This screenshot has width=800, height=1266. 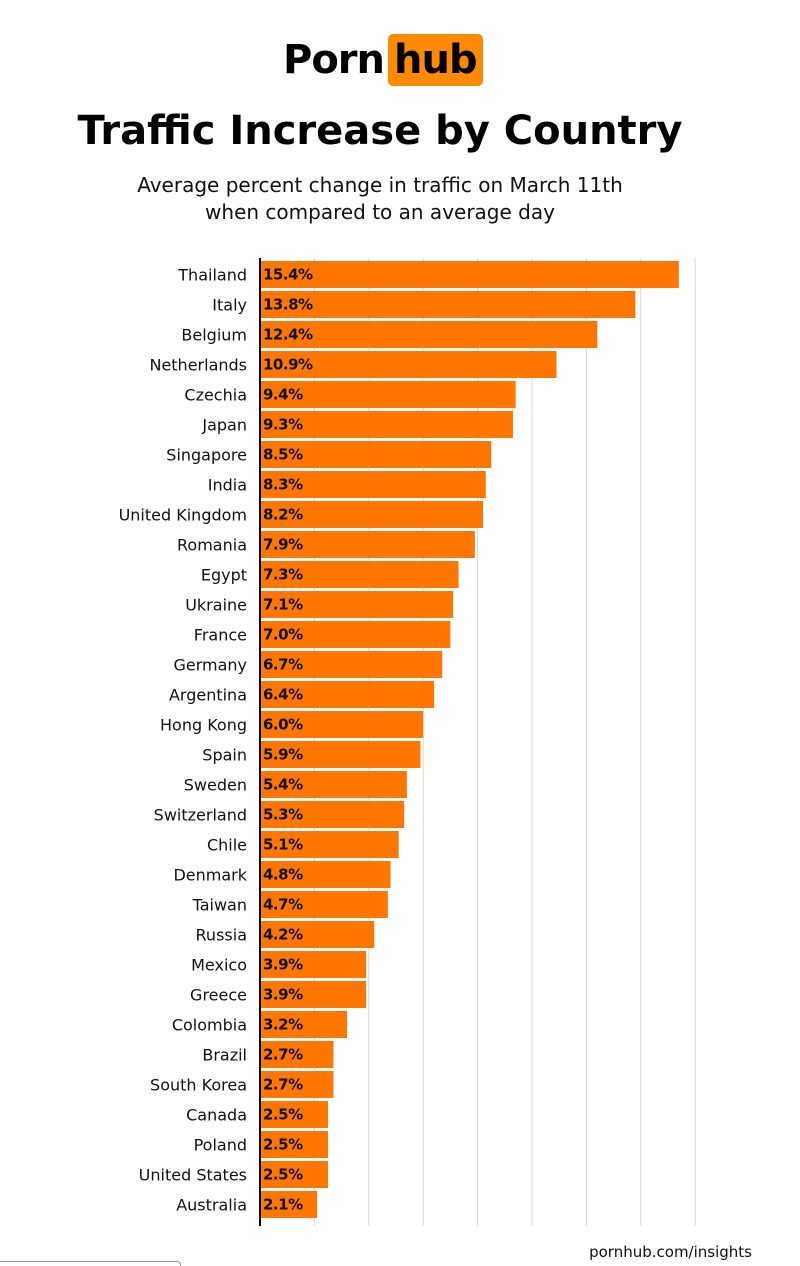 What do you see at coordinates (380, 131) in the screenshot?
I see `chart-title: Traffic Increase by Country` at bounding box center [380, 131].